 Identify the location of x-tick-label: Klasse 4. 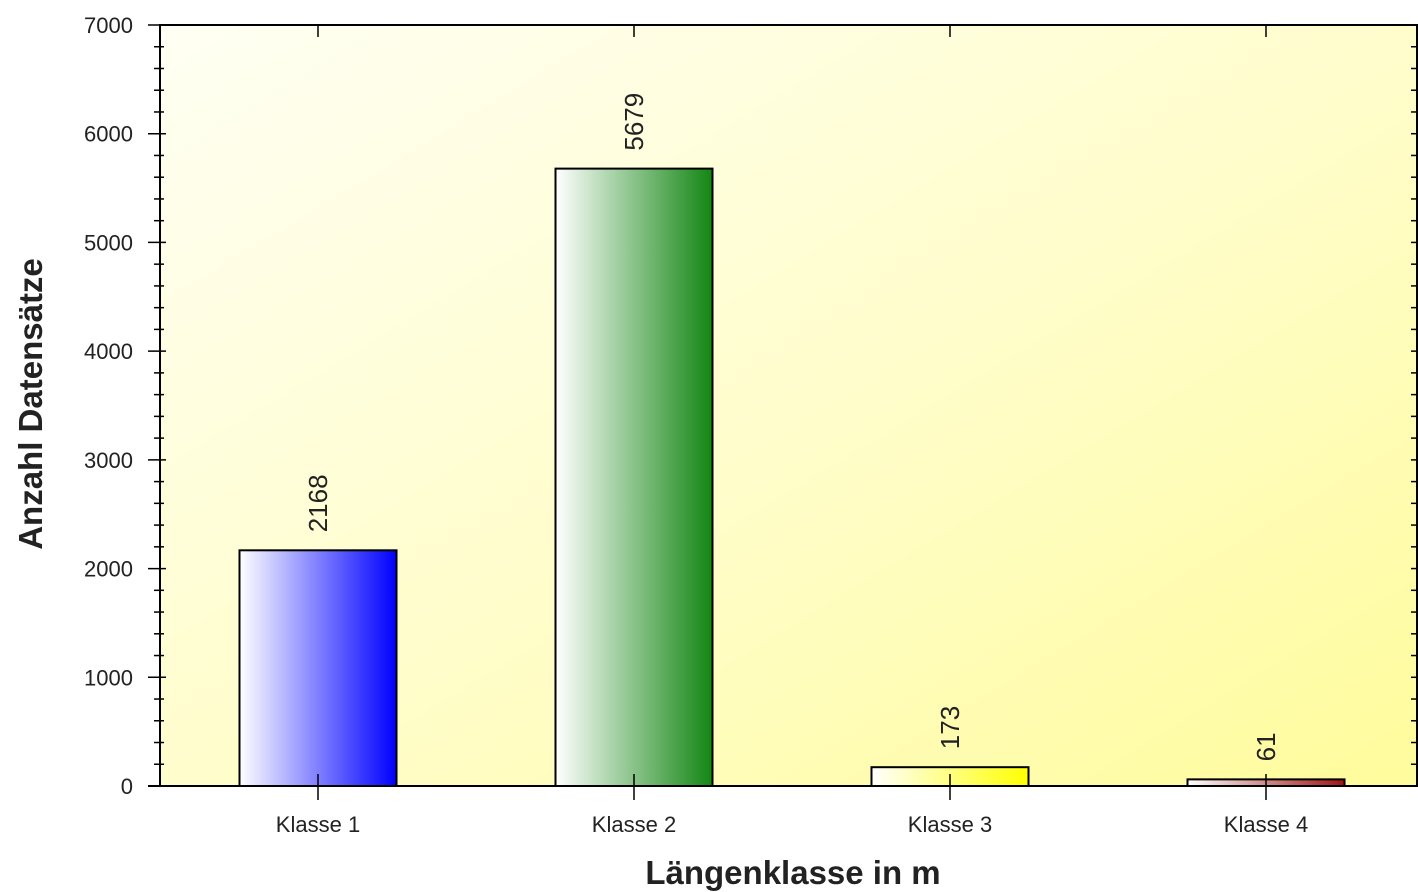
(1266, 824).